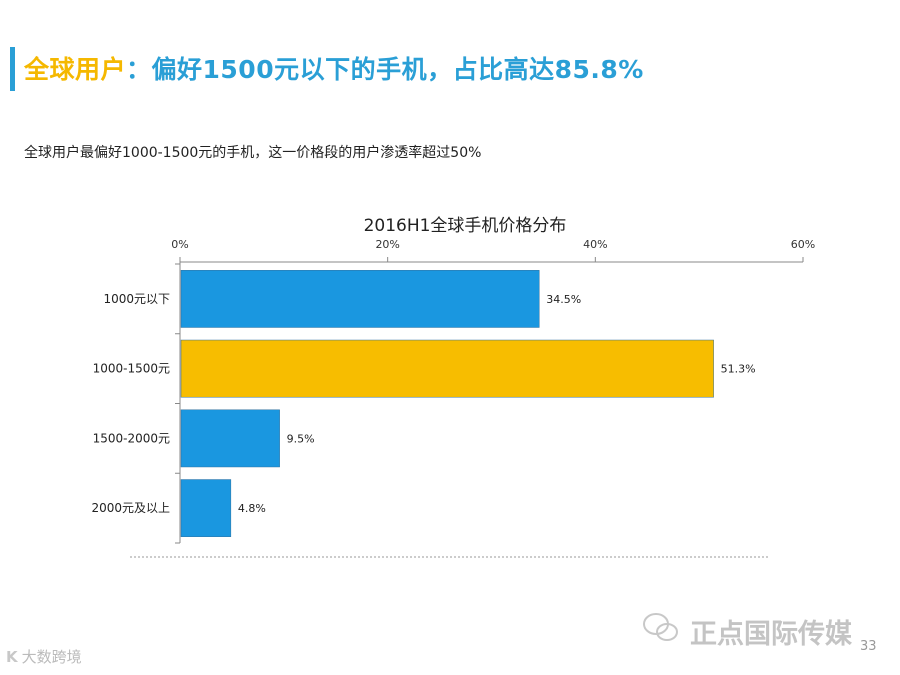  Describe the element at coordinates (179, 244) in the screenshot. I see `x-tick-label: 0%` at that location.